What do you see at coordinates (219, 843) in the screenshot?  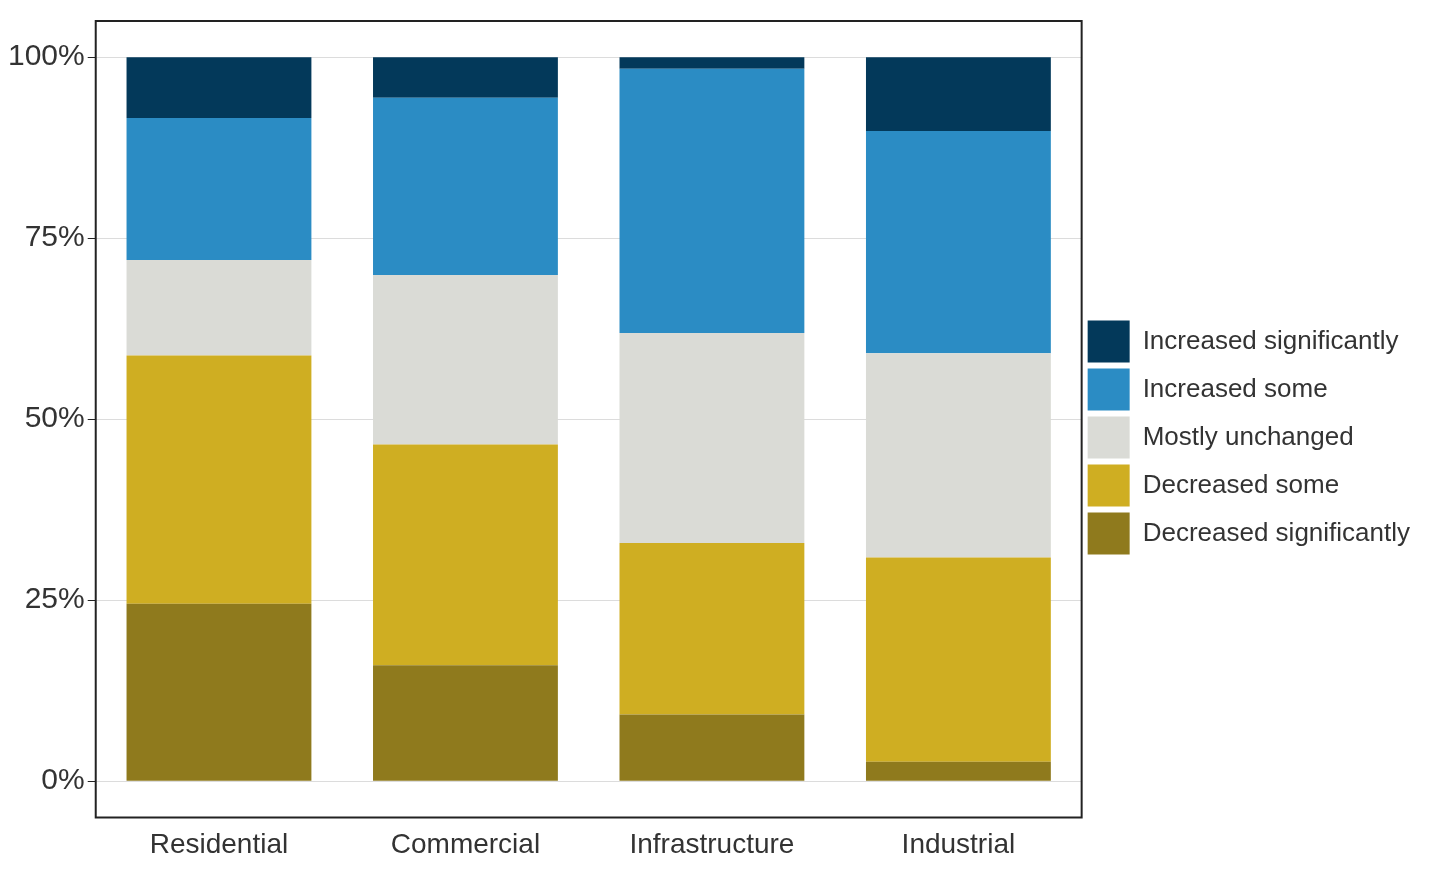 I see `x-tick-label: Residential` at bounding box center [219, 843].